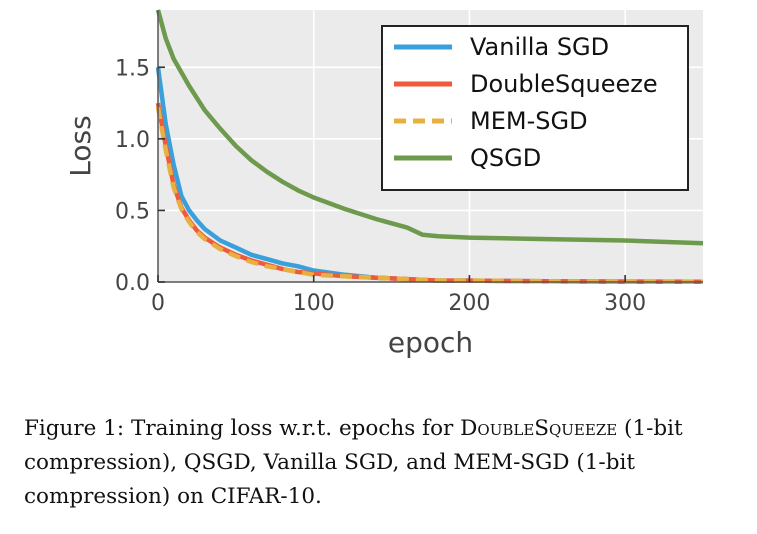  Describe the element at coordinates (158, 303) in the screenshot. I see `x-tick-label: 0` at that location.